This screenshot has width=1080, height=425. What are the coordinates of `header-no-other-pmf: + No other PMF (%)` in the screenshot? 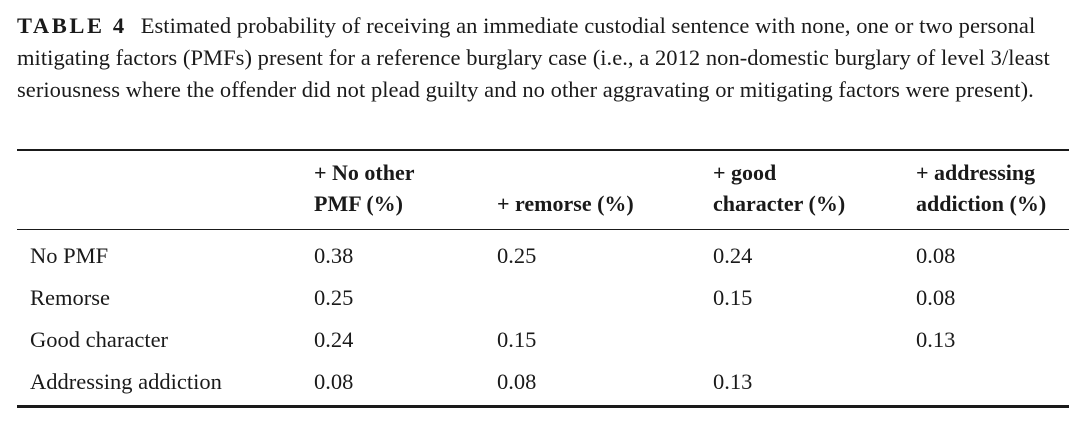 It's located at (364, 188).